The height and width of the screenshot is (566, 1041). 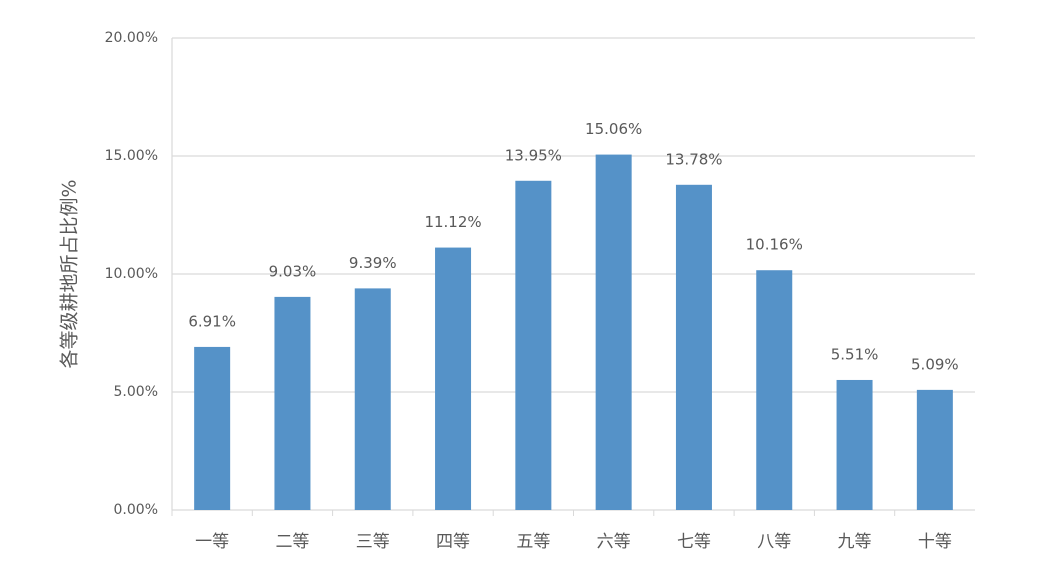 What do you see at coordinates (212, 321) in the screenshot?
I see `value-label: 6.91%` at bounding box center [212, 321].